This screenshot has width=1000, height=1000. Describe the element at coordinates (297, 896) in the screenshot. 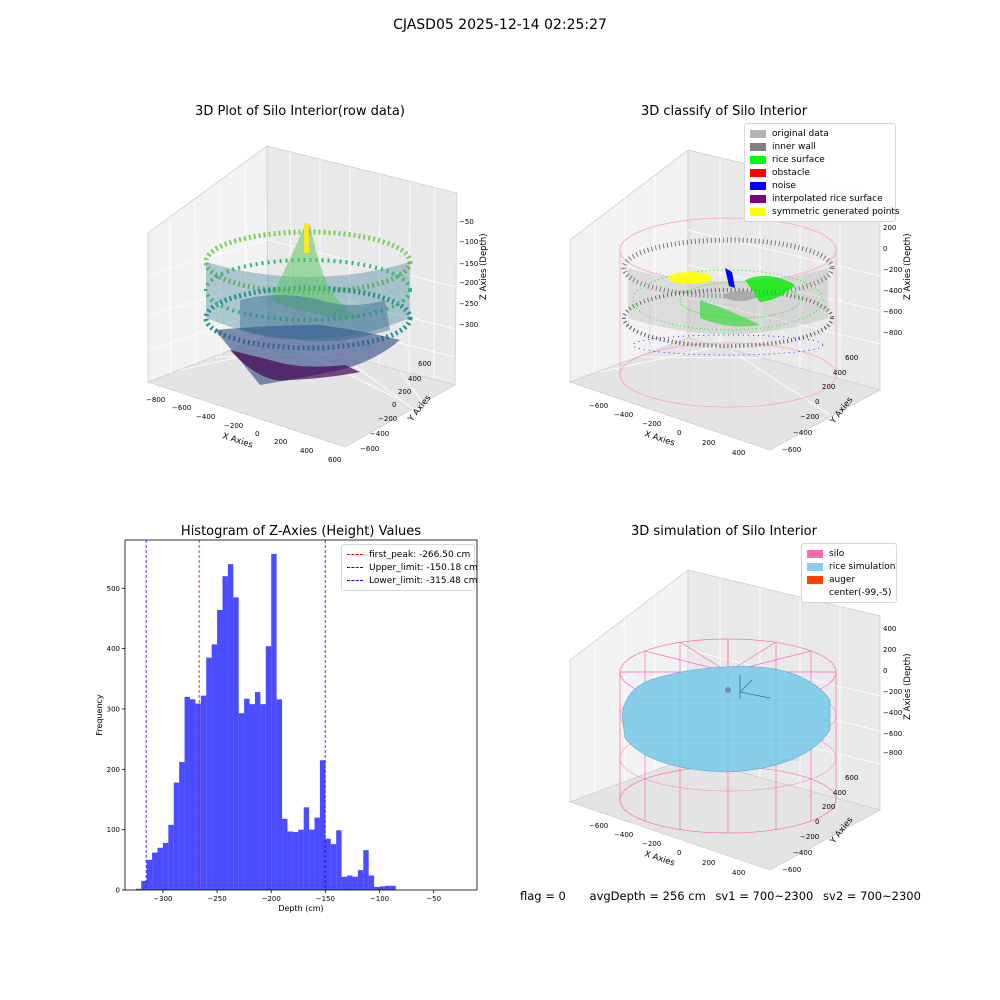

I see `histogram-x-ticks: −300 −250 −200 −150 −100 −50` at that location.